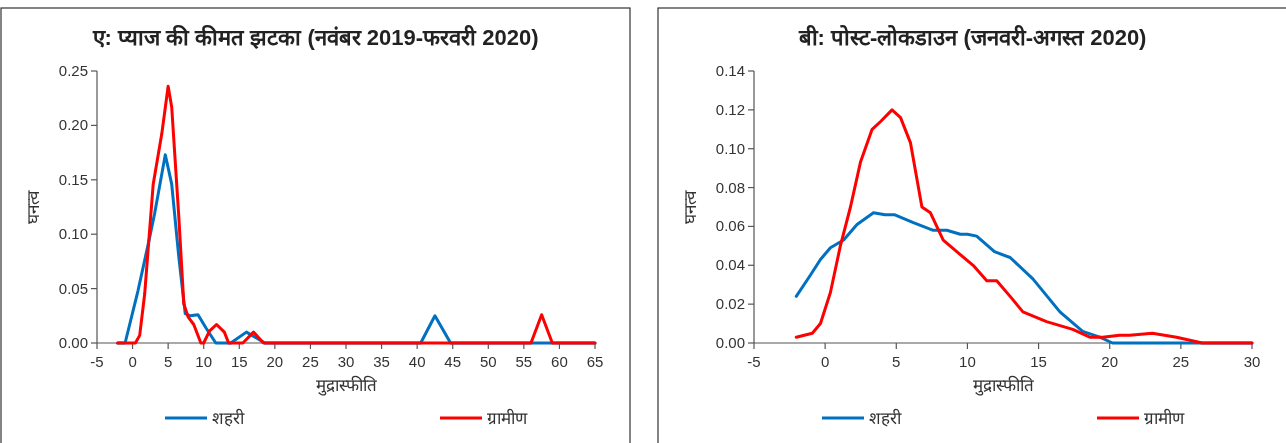 The image size is (1286, 443). I want to click on y-tick-label: 0.02, so click(730, 304).